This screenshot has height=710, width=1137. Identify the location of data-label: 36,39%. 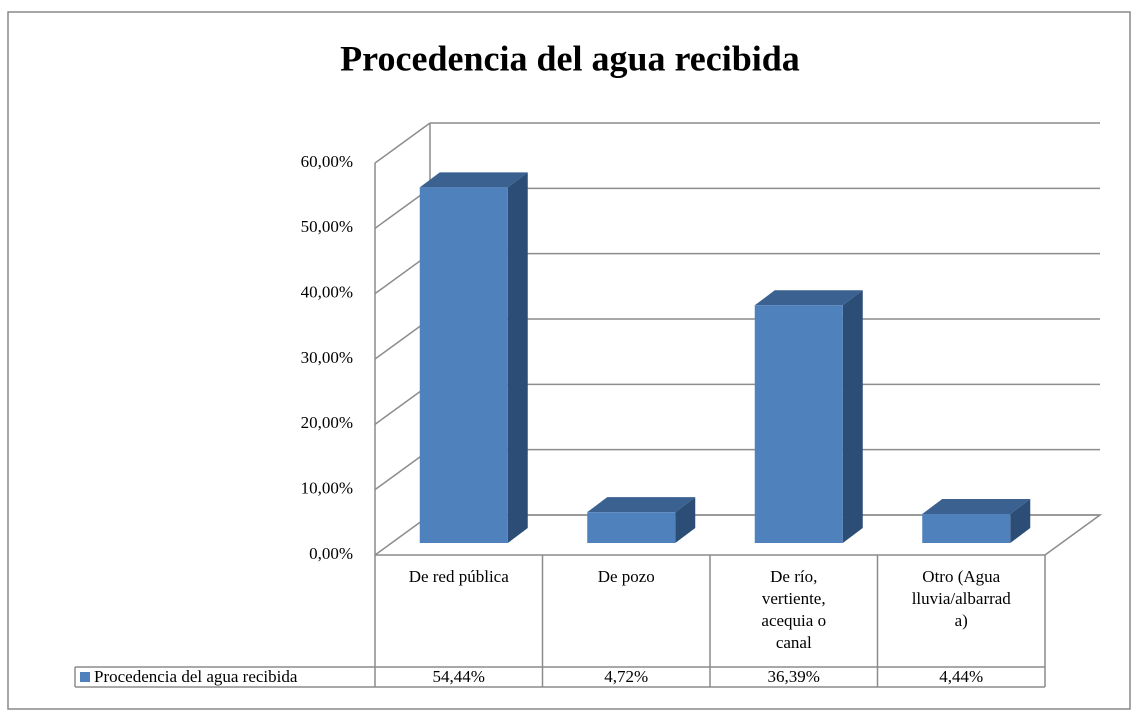
(794, 676).